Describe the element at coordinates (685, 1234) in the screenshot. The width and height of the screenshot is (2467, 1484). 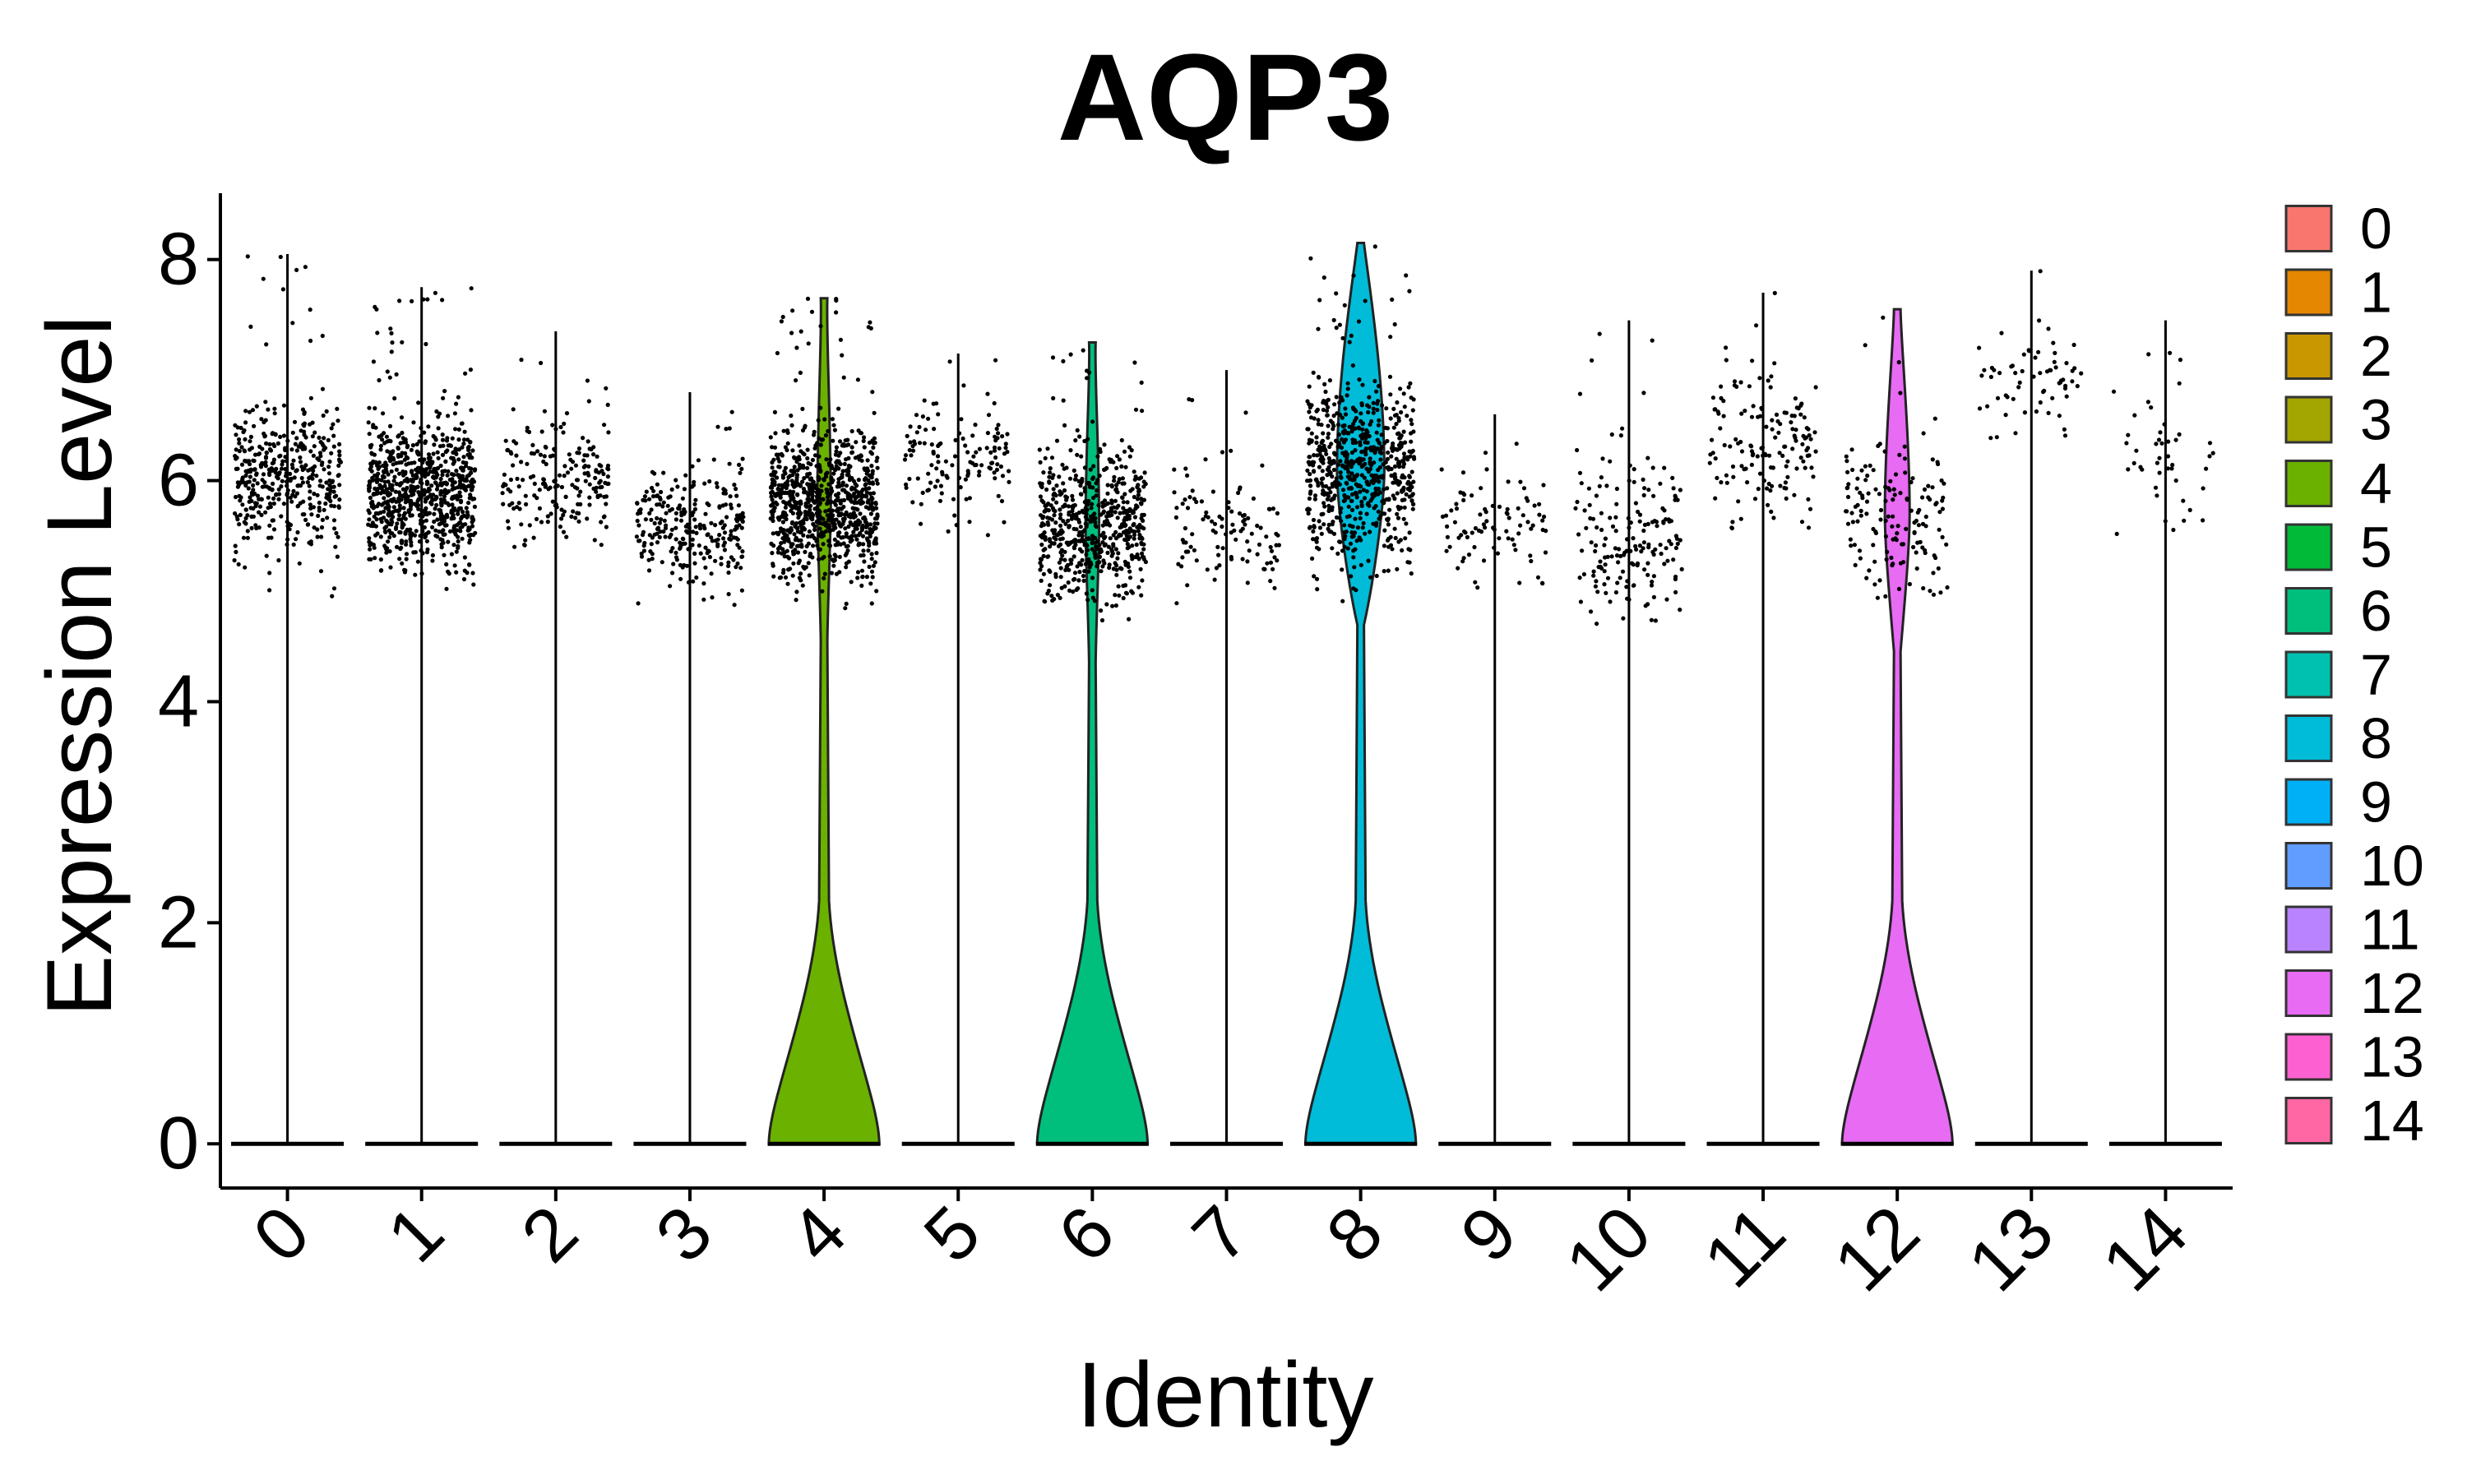
I see `x-tick-label: 3` at that location.